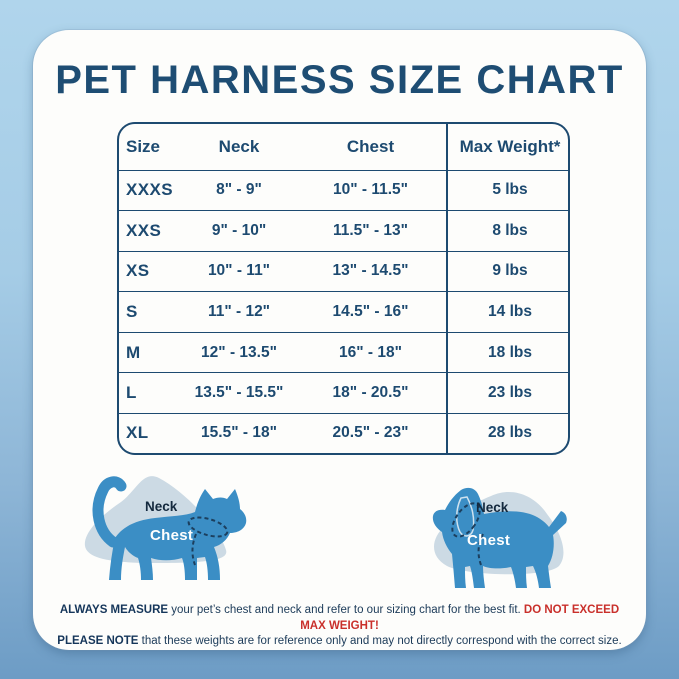 This screenshot has height=679, width=679. I want to click on cat-chest-label: Chest, so click(172, 535).